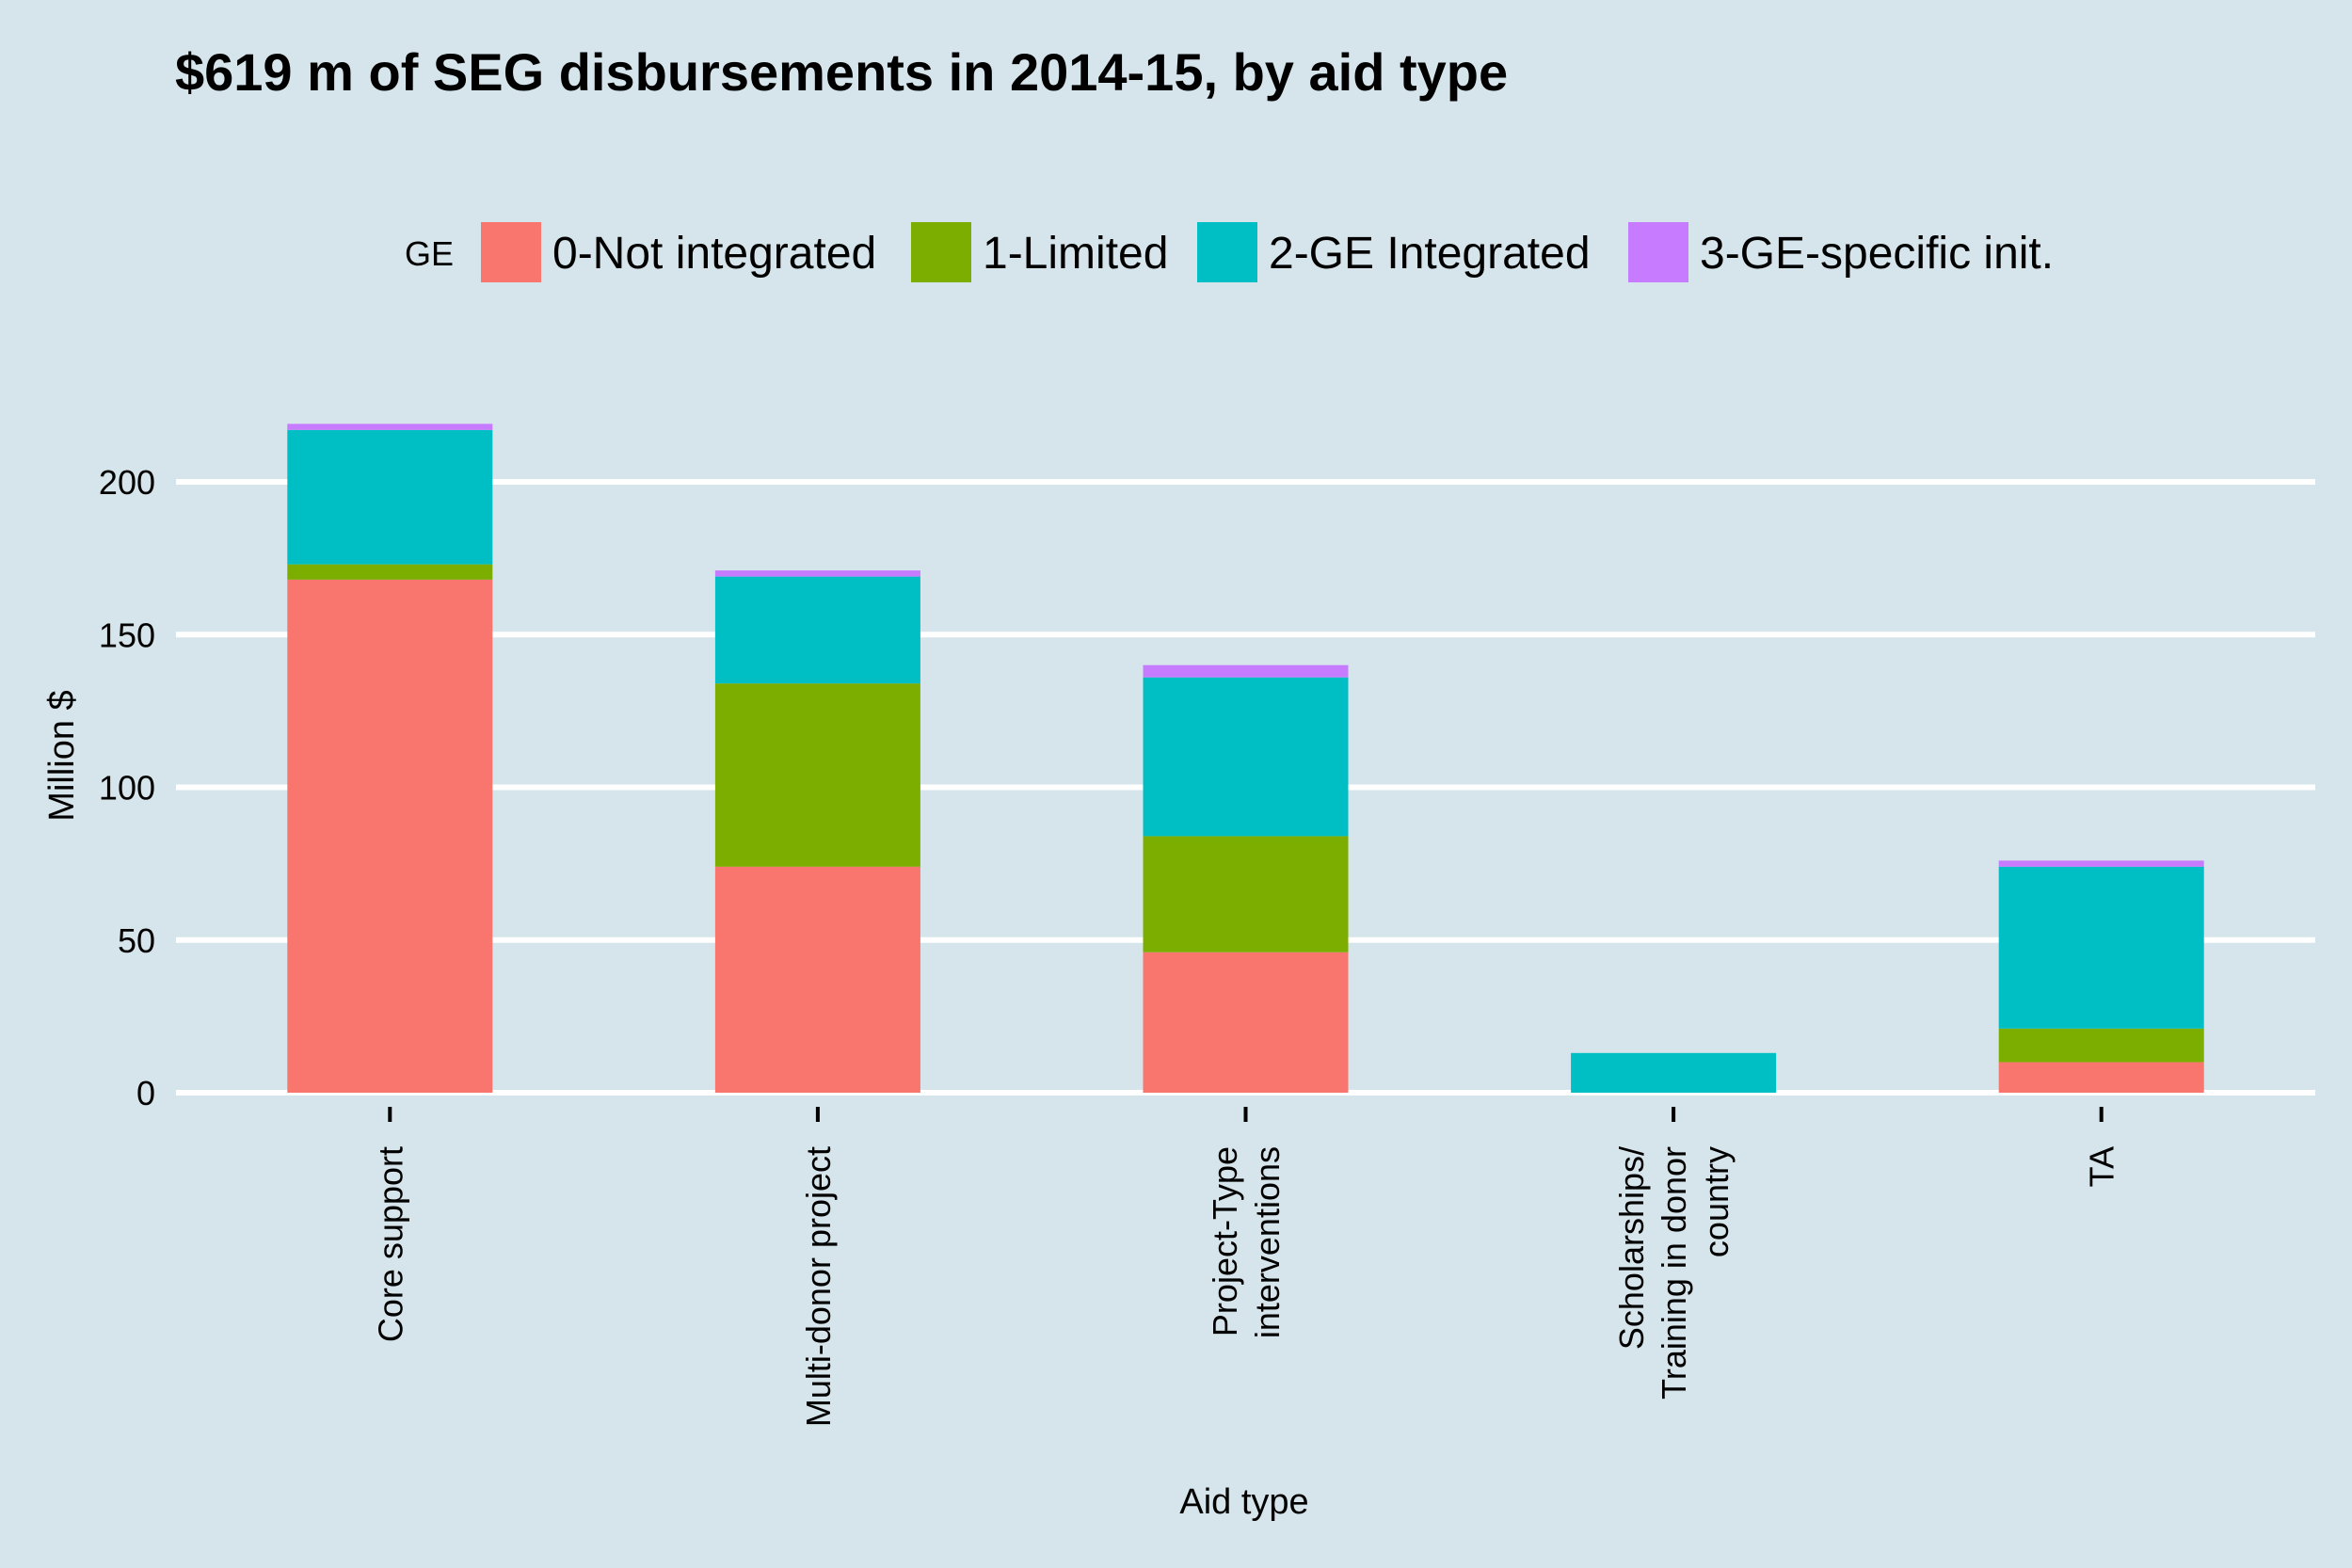 The image size is (2352, 1568). What do you see at coordinates (1246, 1242) in the screenshot?
I see `x-tick-label: Project-Type interventions` at bounding box center [1246, 1242].